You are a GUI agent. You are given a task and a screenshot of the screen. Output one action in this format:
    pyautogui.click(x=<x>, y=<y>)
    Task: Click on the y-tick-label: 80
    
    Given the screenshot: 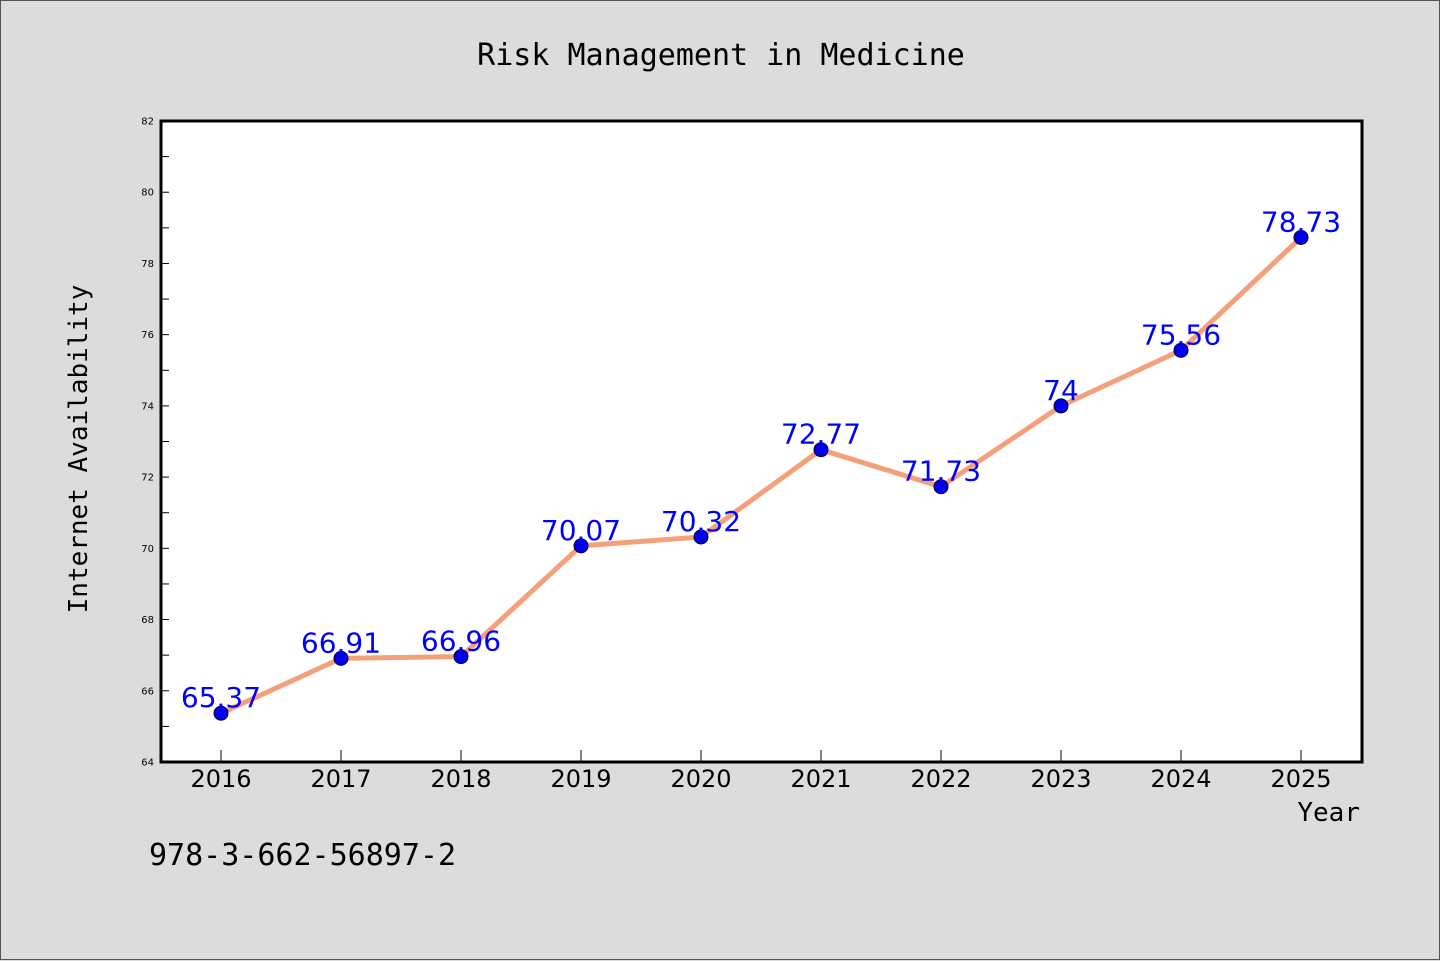 What is the action you would take?
    pyautogui.click(x=147, y=193)
    